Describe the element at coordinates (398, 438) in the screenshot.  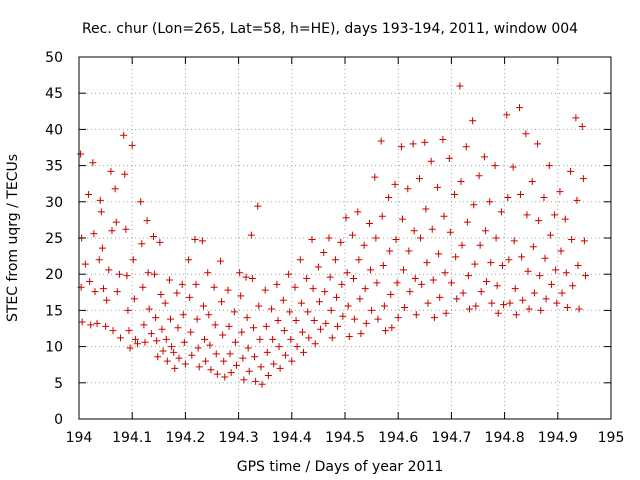
I see `x-tick-label: 194.6` at that location.